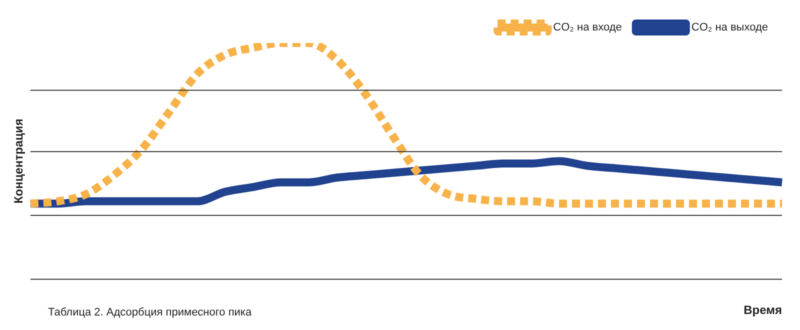 This screenshot has width=800, height=330. I want to click on x-axis-title: Время, so click(763, 310).